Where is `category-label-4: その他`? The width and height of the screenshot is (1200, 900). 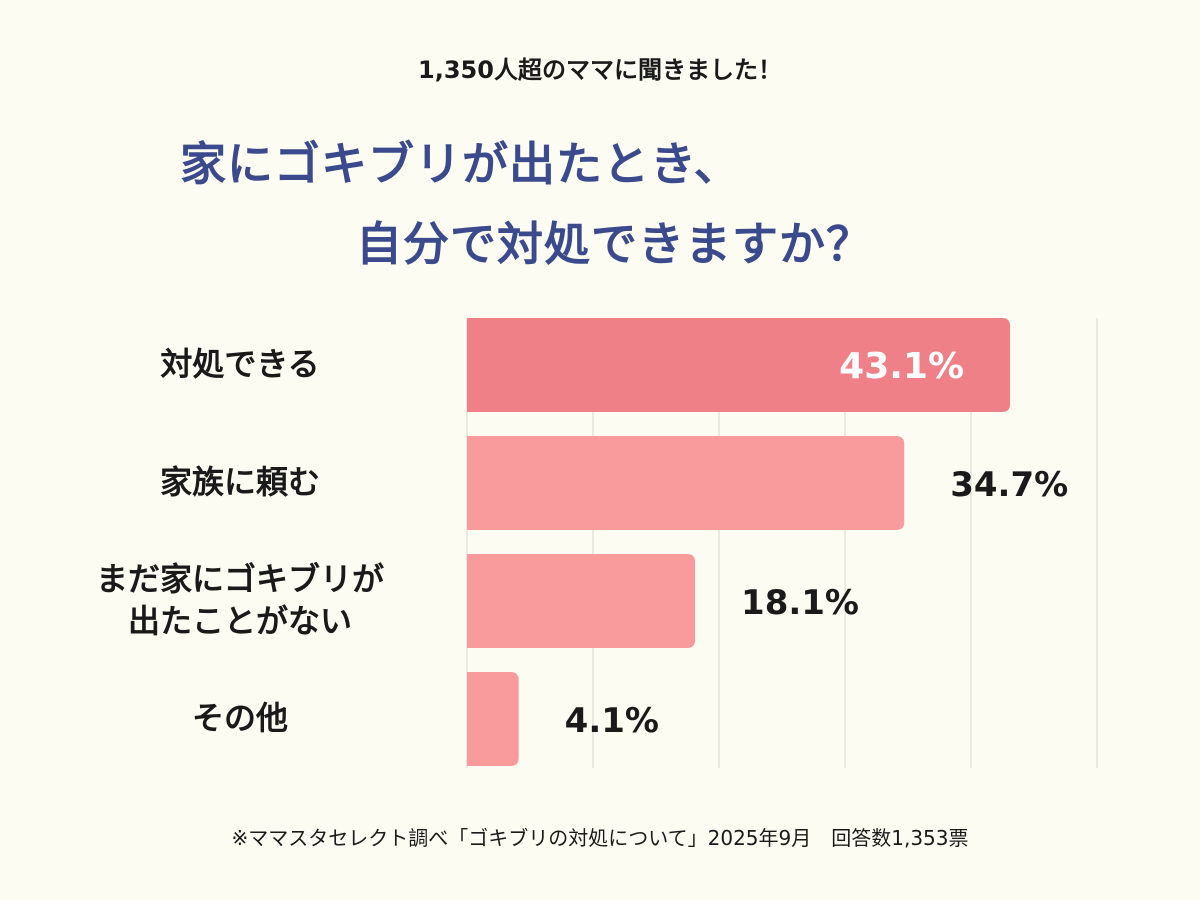
category-label-4: その他 is located at coordinates (240, 719).